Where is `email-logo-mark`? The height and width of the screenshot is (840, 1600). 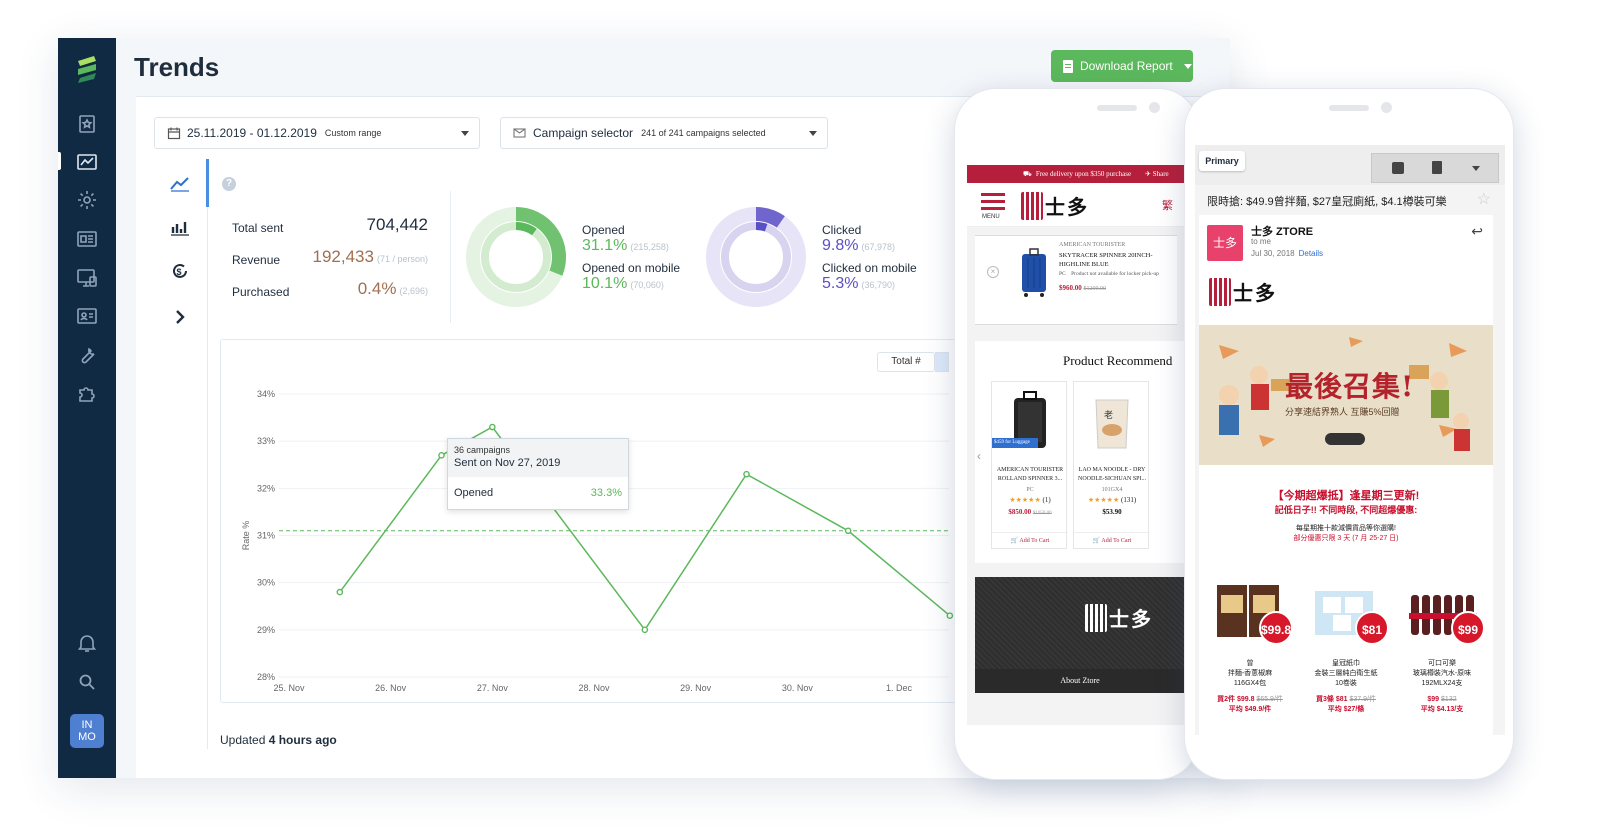 email-logo-mark is located at coordinates (1220, 291).